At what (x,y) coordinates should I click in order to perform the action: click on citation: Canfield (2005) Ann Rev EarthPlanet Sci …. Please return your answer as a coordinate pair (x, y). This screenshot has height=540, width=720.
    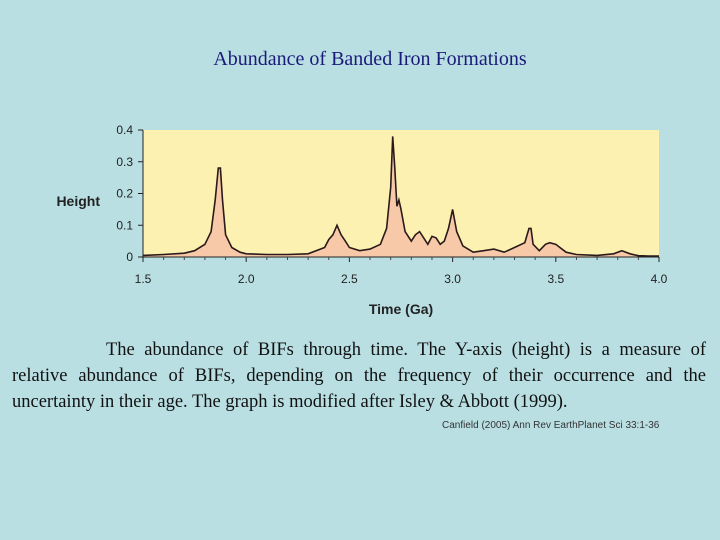
    Looking at the image, I should click on (551, 425).